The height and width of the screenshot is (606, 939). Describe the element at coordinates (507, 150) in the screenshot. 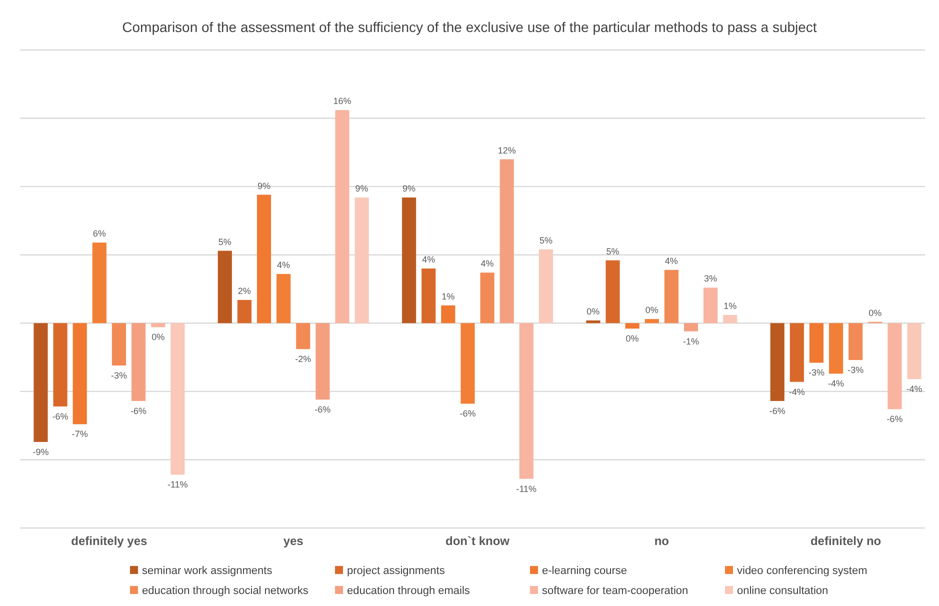

I see `data-label: 12%` at that location.